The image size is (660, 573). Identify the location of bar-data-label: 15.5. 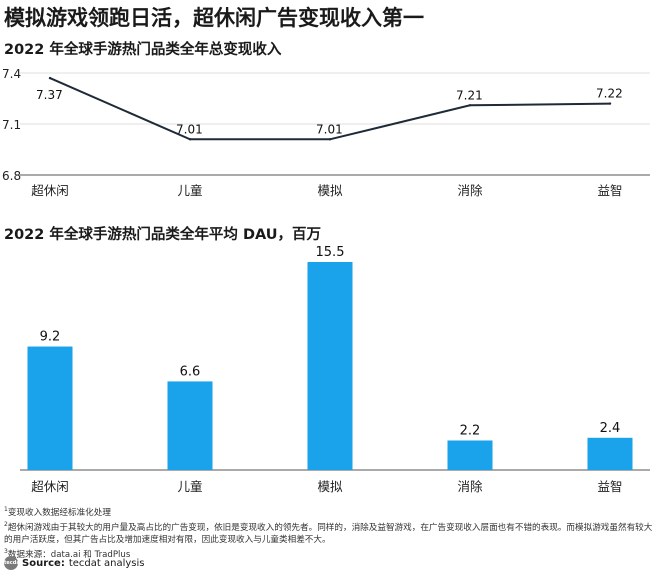
(330, 252).